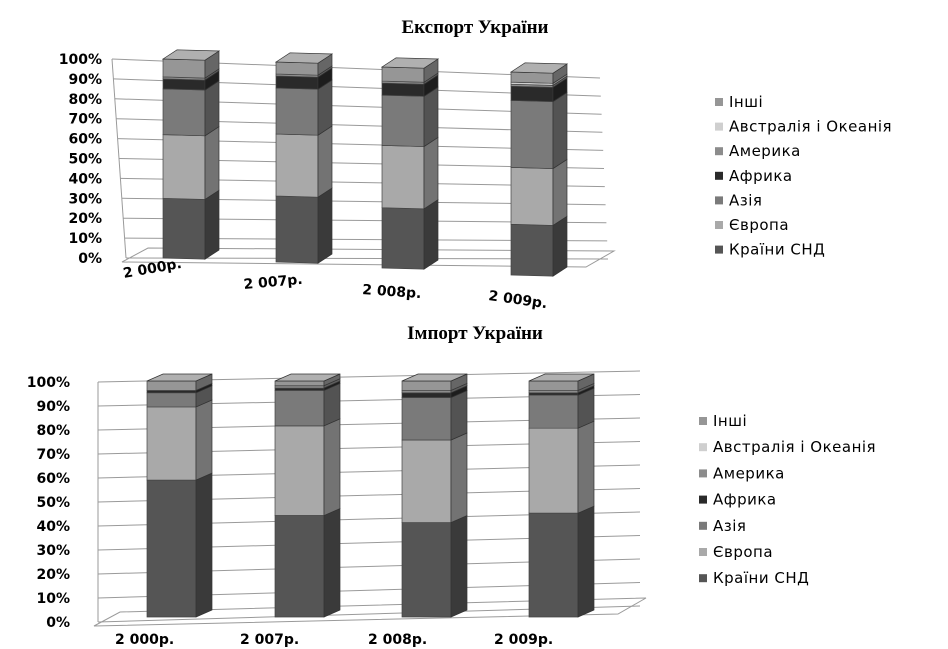 This screenshot has height=649, width=948. I want to click on axis-wall-edge, so click(119, 158).